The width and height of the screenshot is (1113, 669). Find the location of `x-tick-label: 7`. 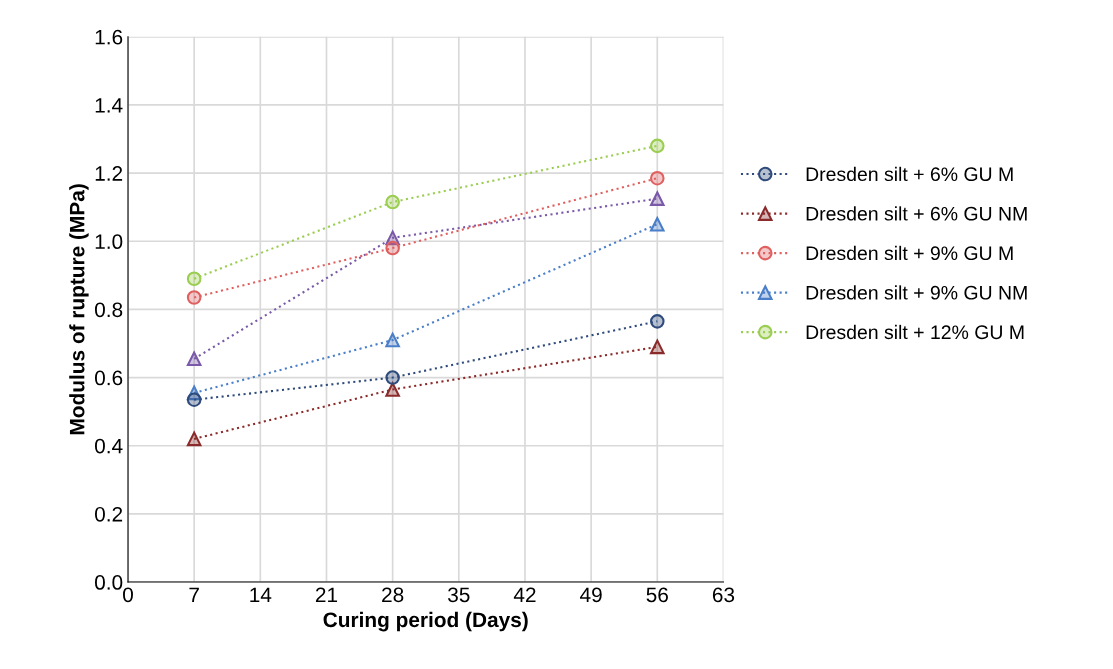

x-tick-label: 7 is located at coordinates (194, 594).